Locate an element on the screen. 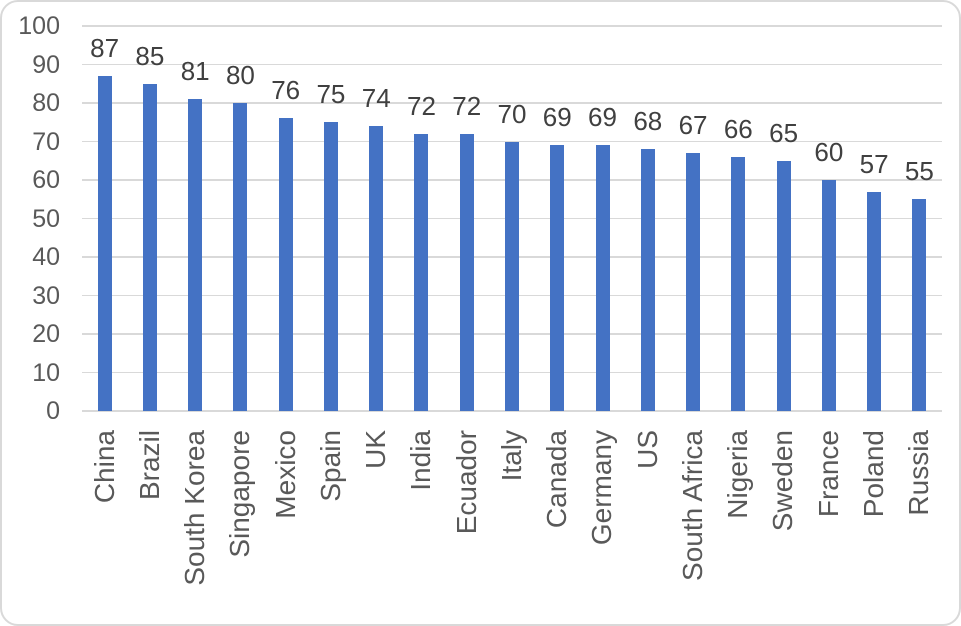 Image resolution: width=961 pixels, height=626 pixels. y-axis-tick-label: 10 is located at coordinates (46, 372).